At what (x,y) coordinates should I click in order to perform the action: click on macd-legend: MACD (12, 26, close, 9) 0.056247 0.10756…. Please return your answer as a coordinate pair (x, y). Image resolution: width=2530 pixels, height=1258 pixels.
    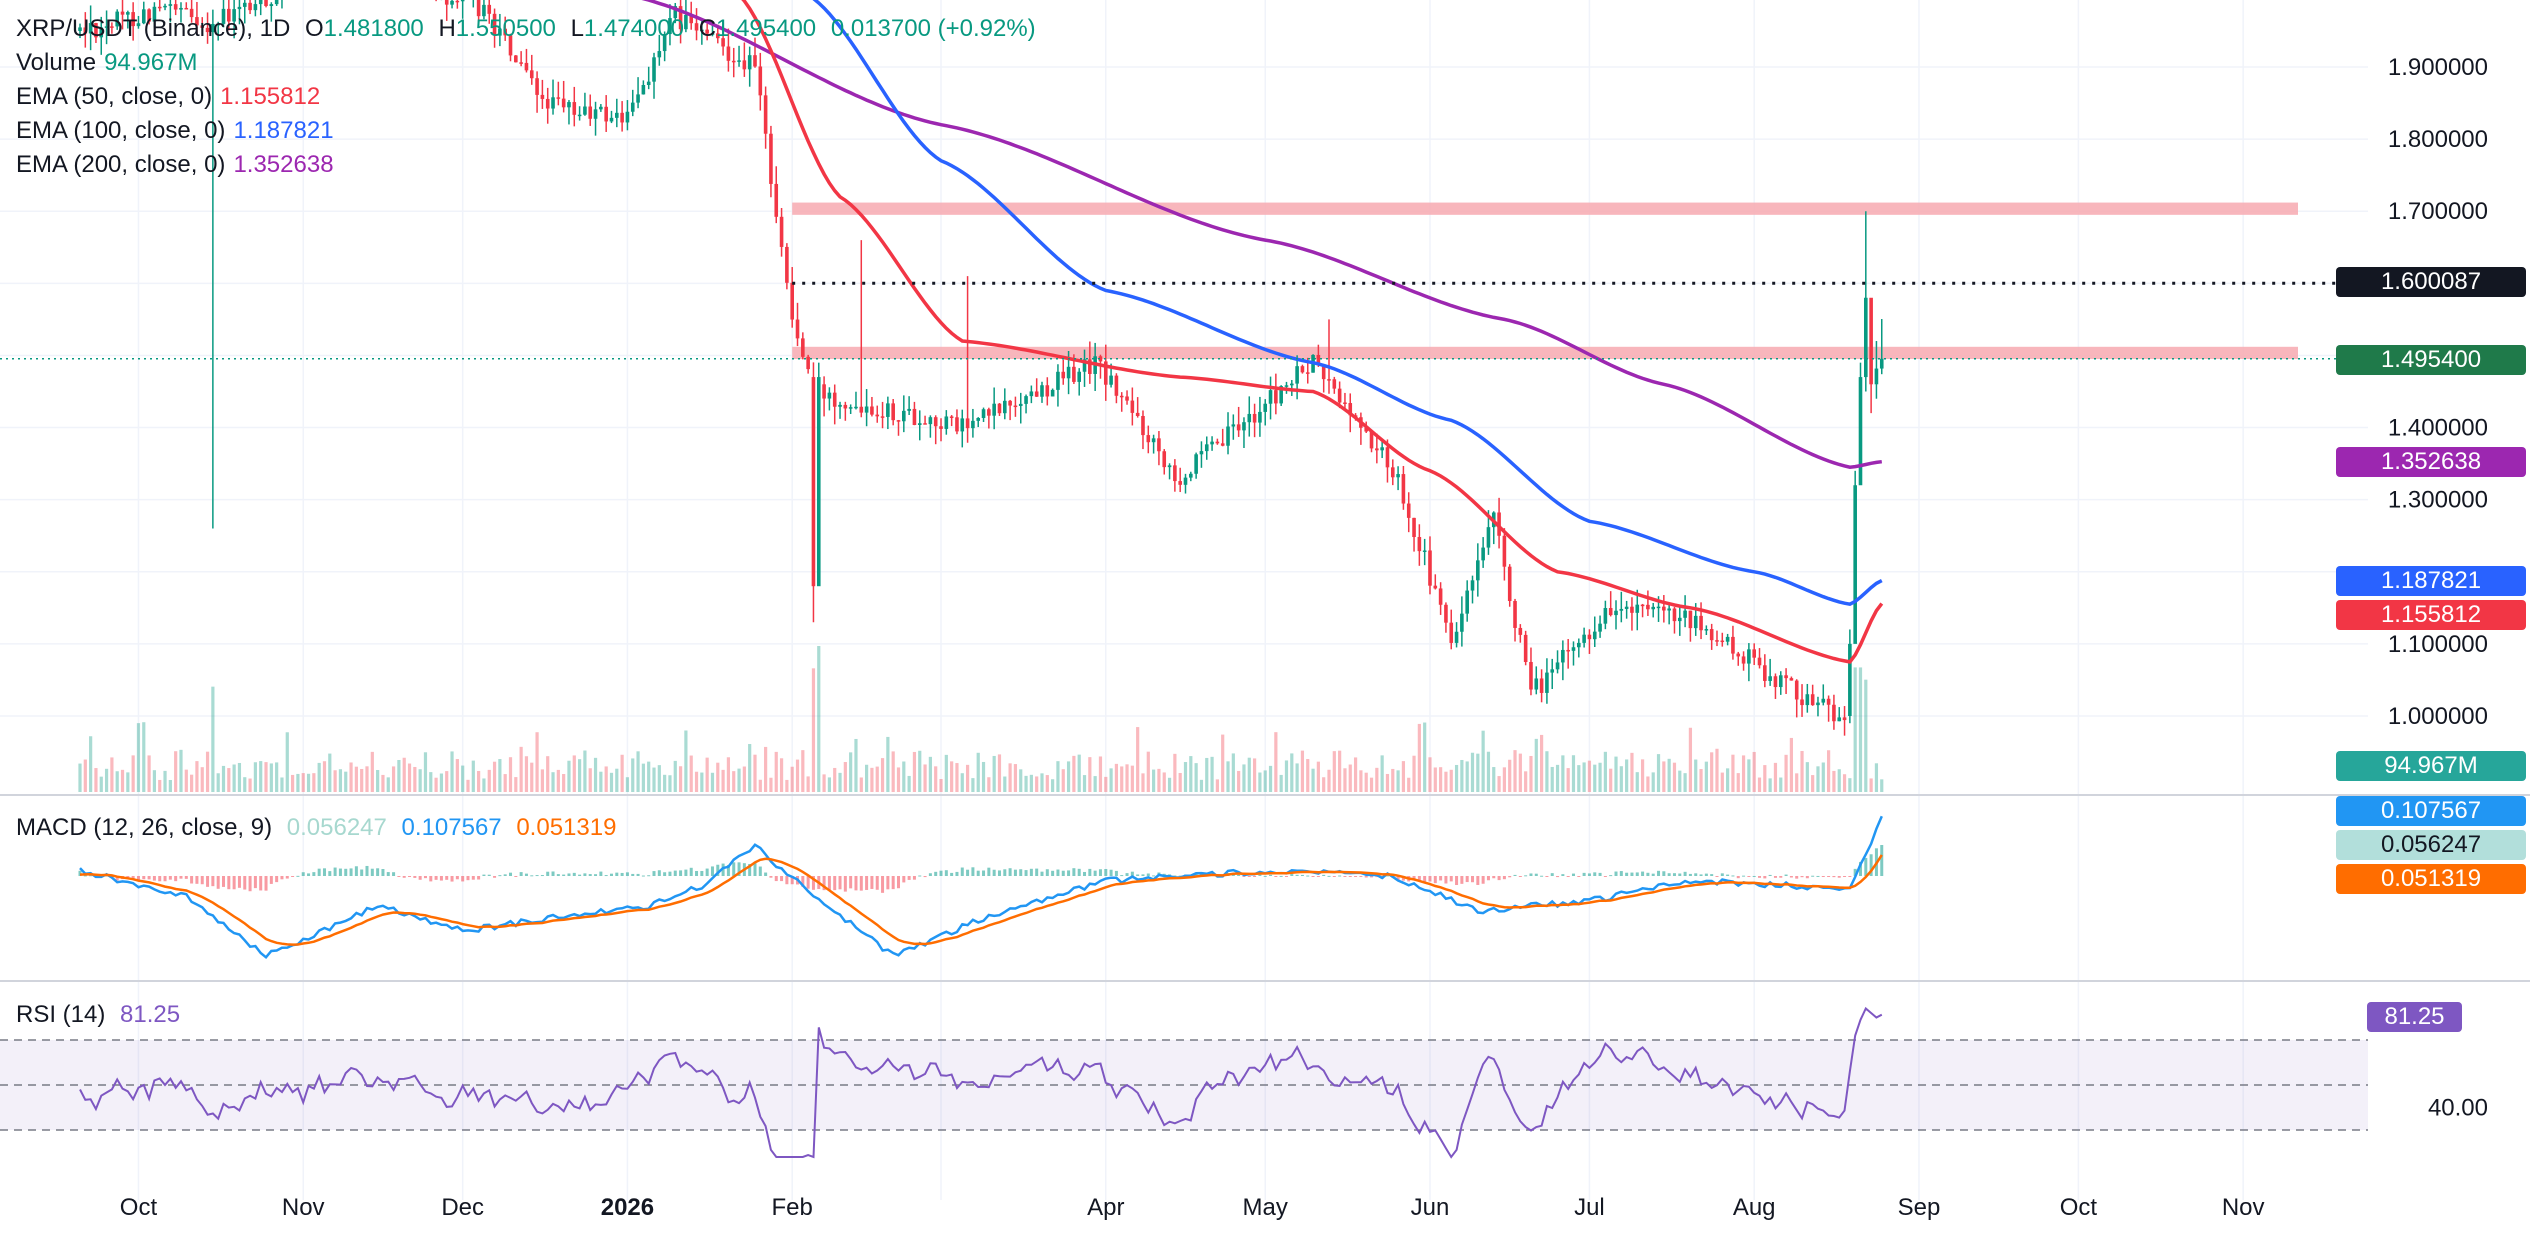
    Looking at the image, I should click on (320, 828).